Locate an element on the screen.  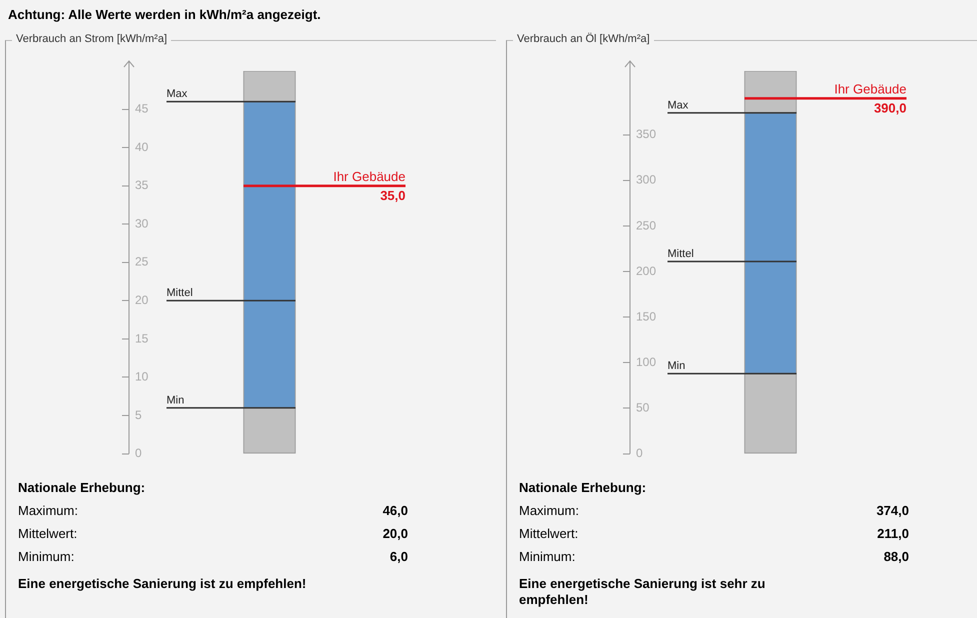
y-tick-label: 20 is located at coordinates (142, 299).